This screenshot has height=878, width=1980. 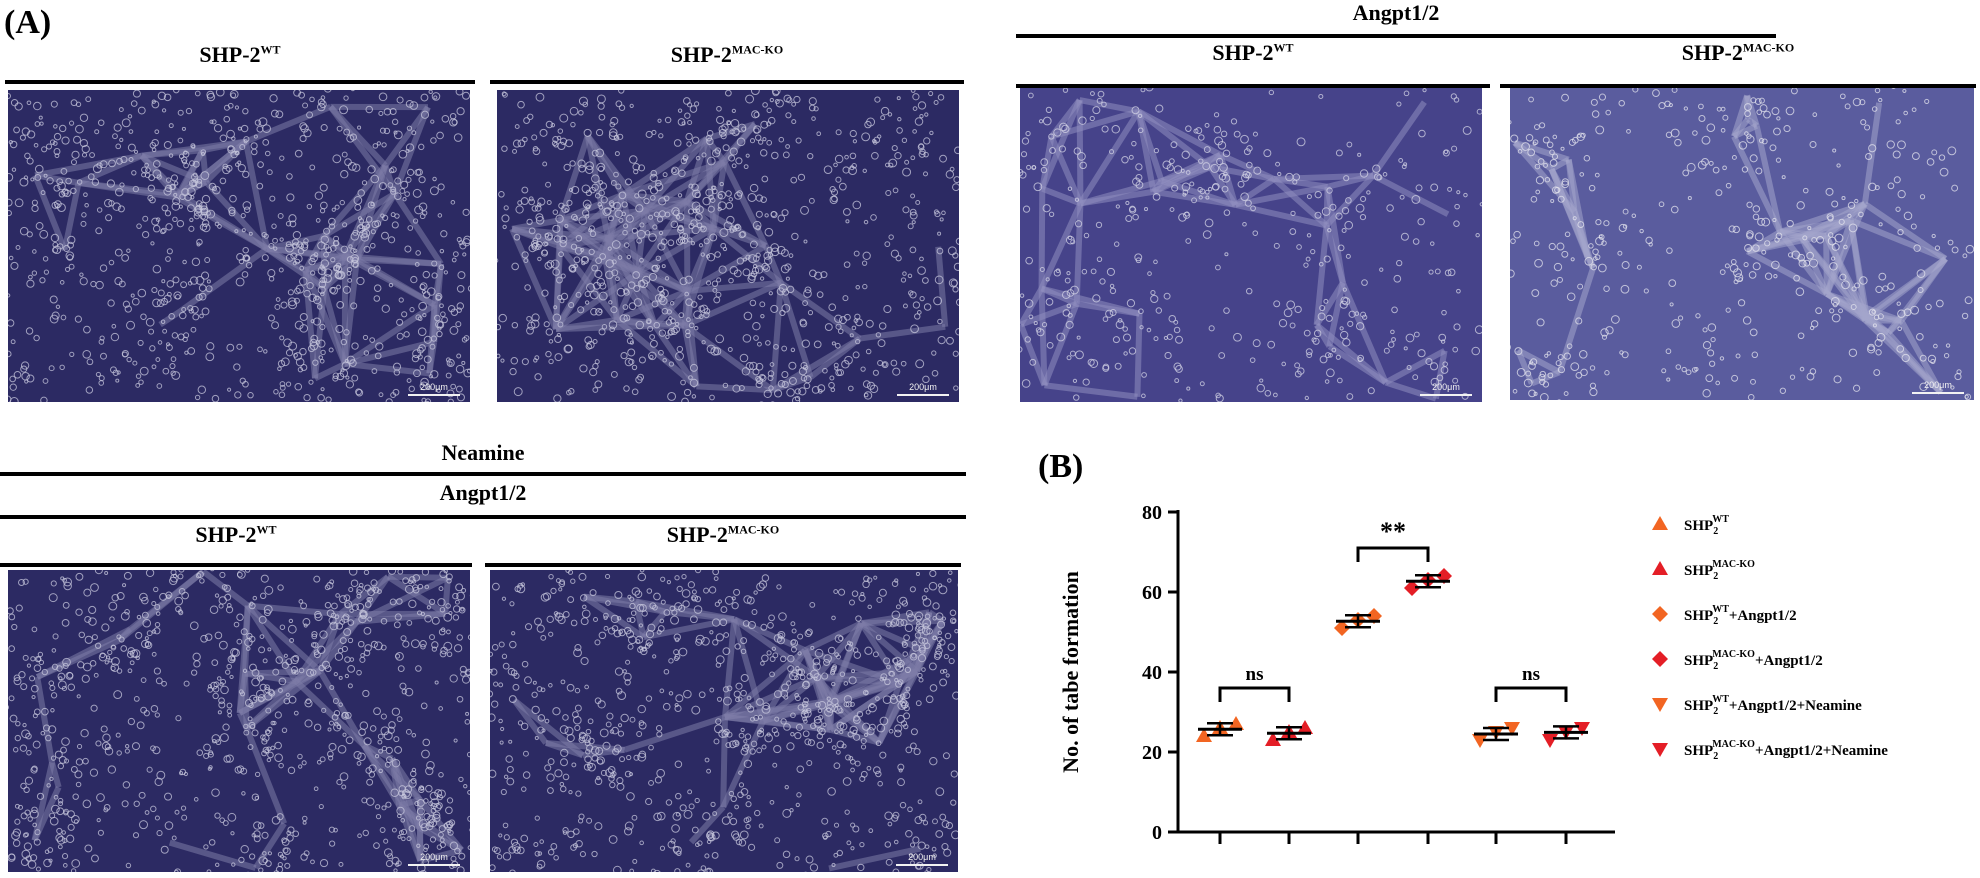 What do you see at coordinates (239, 721) in the screenshot?
I see `microscopy-image-5: 200μm` at bounding box center [239, 721].